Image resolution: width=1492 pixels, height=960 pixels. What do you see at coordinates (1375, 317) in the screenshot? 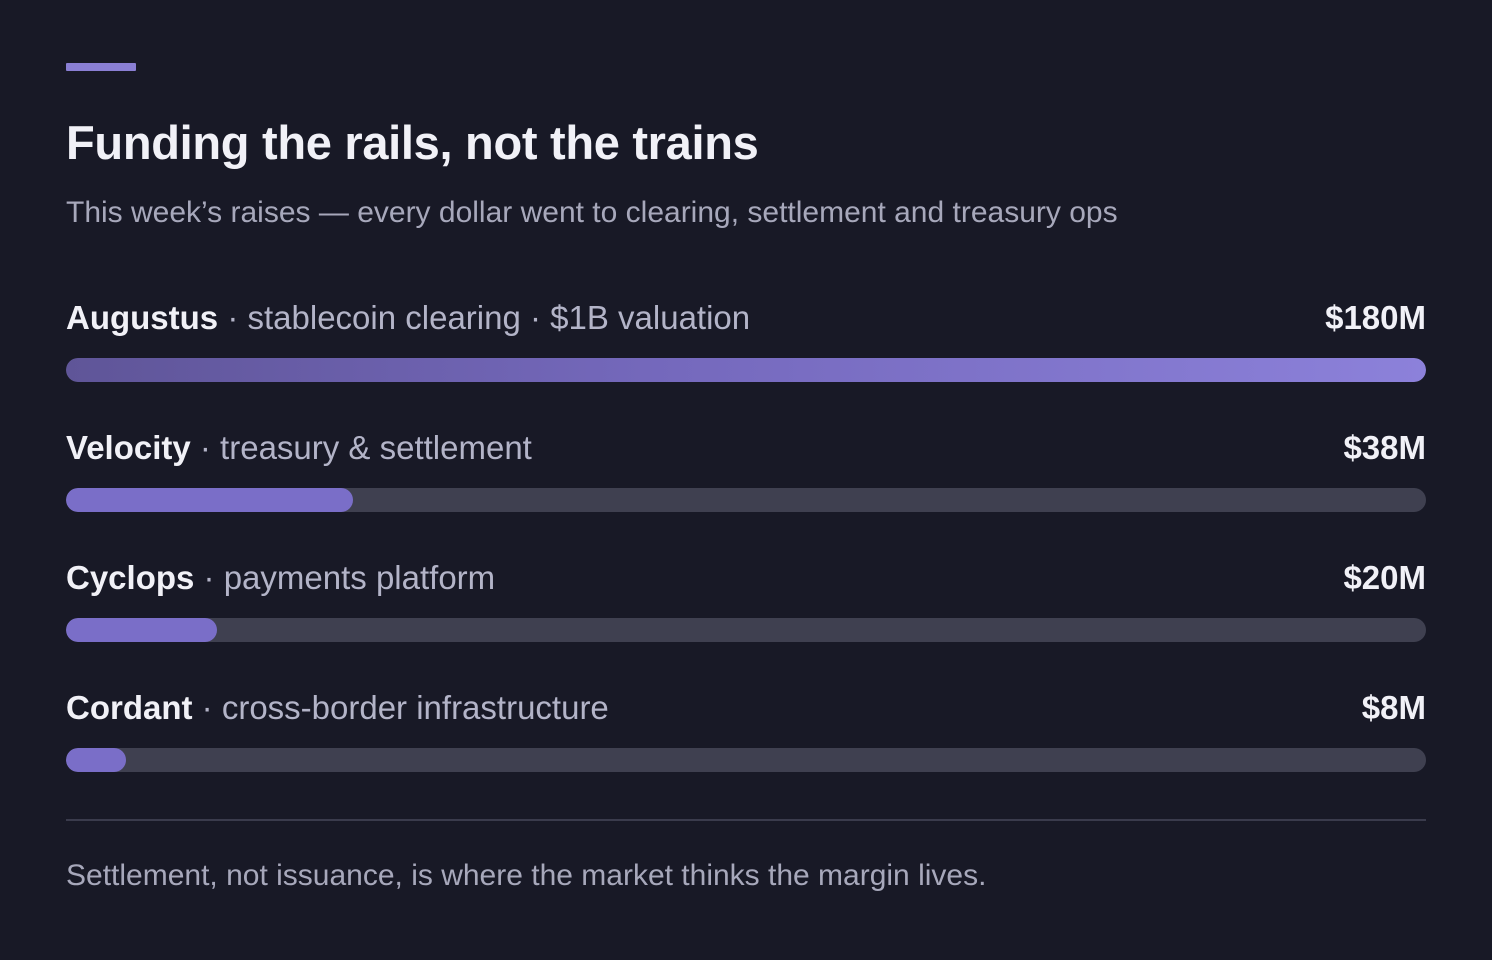
I see `bar-value-label: $180M` at bounding box center [1375, 317].